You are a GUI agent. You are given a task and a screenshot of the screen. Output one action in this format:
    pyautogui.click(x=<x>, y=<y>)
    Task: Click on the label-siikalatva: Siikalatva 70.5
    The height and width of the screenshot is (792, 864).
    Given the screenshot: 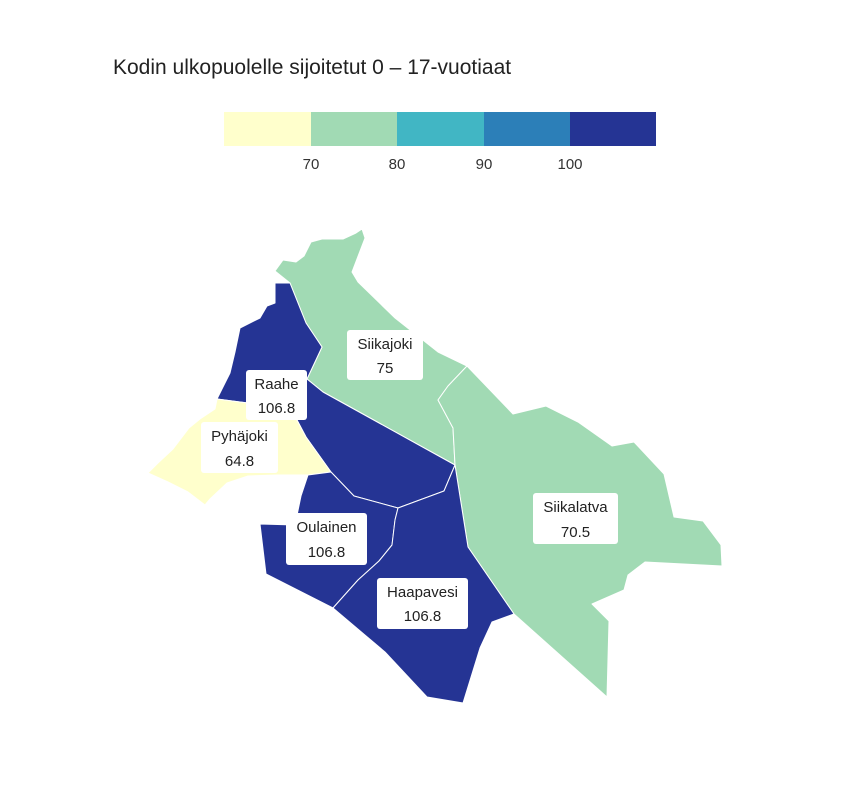 What is the action you would take?
    pyautogui.click(x=575, y=518)
    